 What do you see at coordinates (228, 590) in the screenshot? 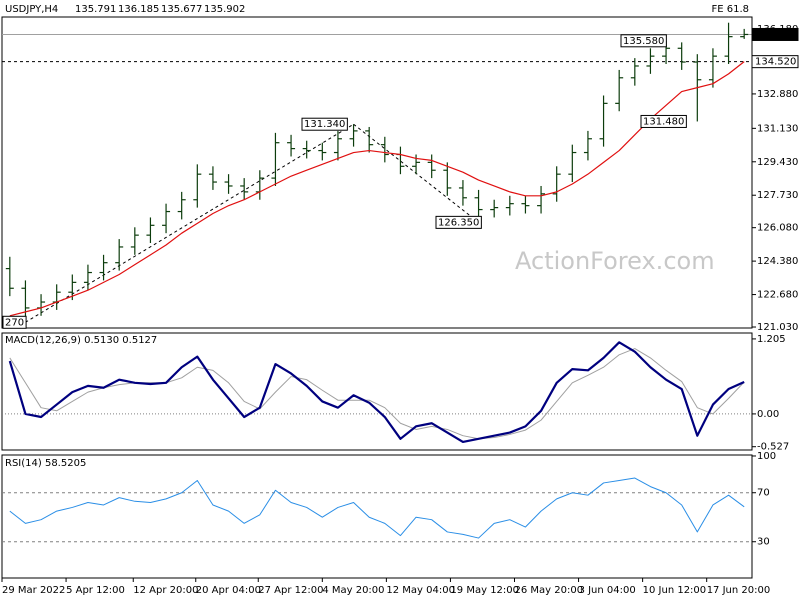
I see `x-tick-label: 20 Apr 04:00` at bounding box center [228, 590].